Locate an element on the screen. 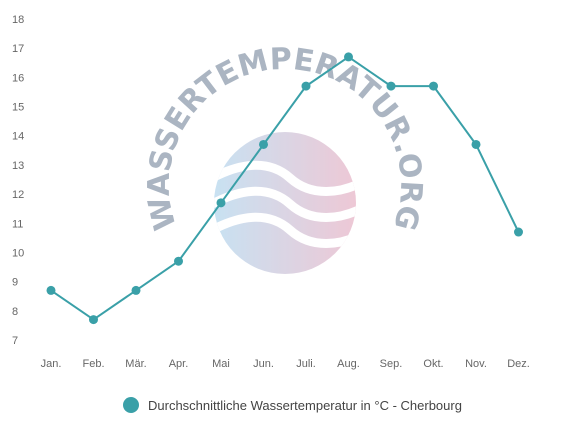 The width and height of the screenshot is (567, 432). x-tick-label: Mai is located at coordinates (221, 364).